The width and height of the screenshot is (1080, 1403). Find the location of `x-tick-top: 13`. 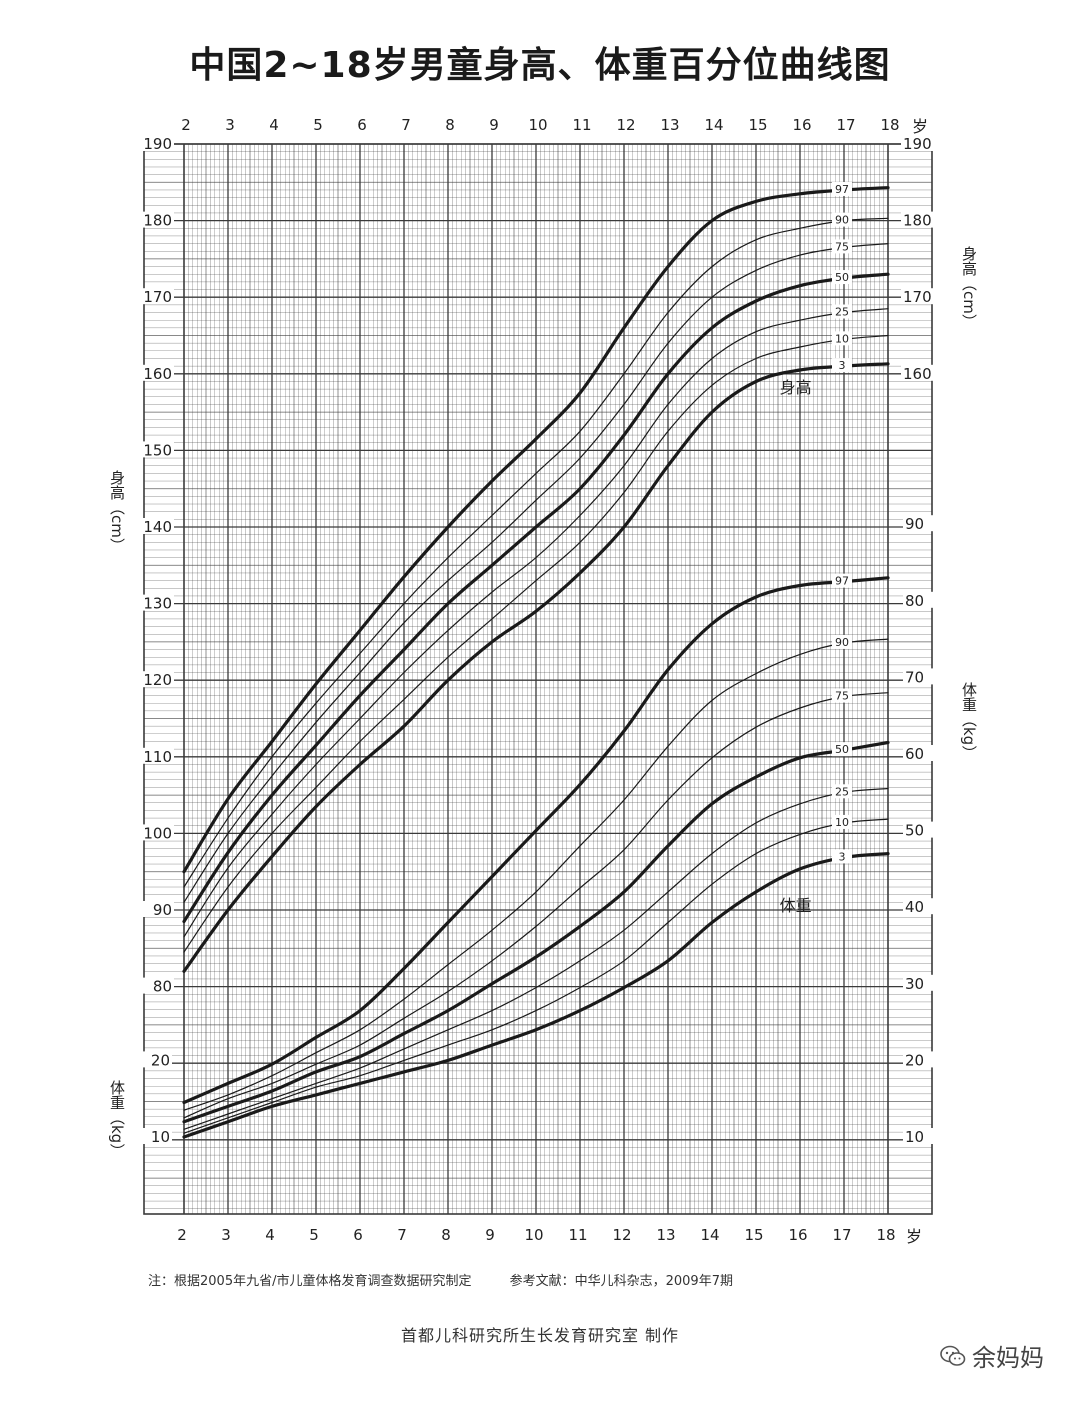

x-tick-top: 13 is located at coordinates (669, 125).